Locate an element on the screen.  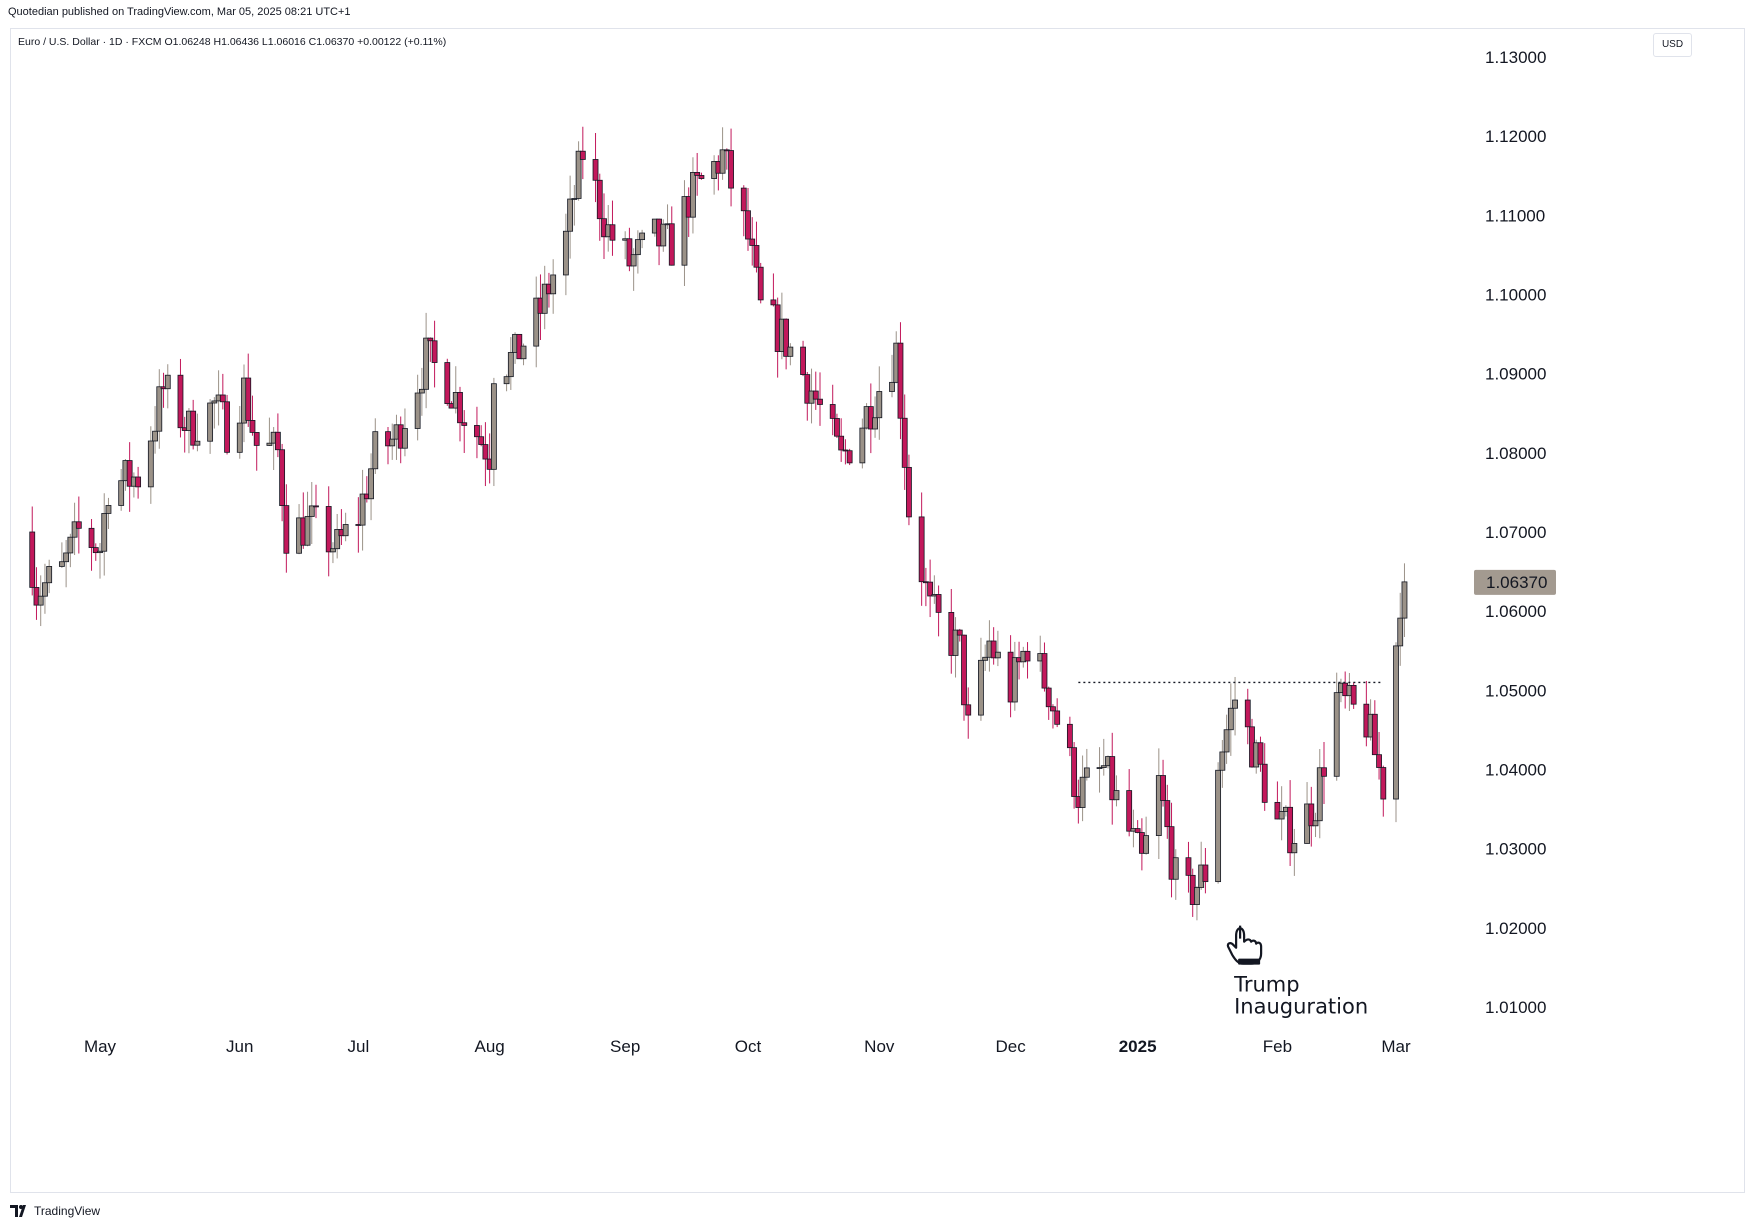
time-tick-label: Dec is located at coordinates (1010, 1046).